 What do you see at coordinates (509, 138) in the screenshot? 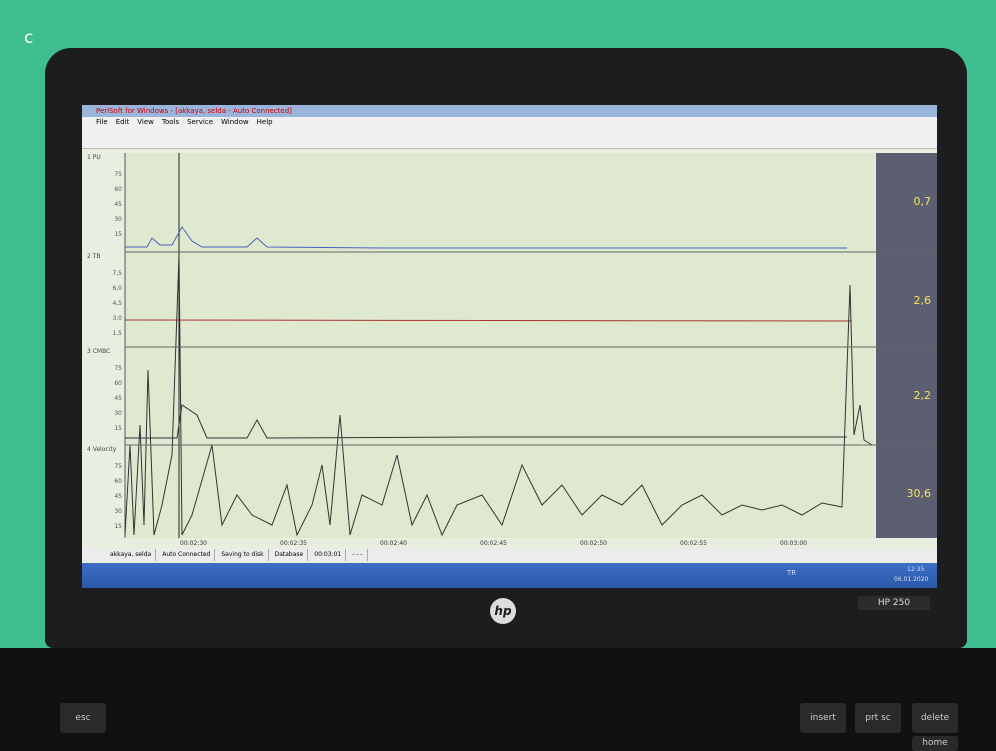
I see `toolbar` at bounding box center [509, 138].